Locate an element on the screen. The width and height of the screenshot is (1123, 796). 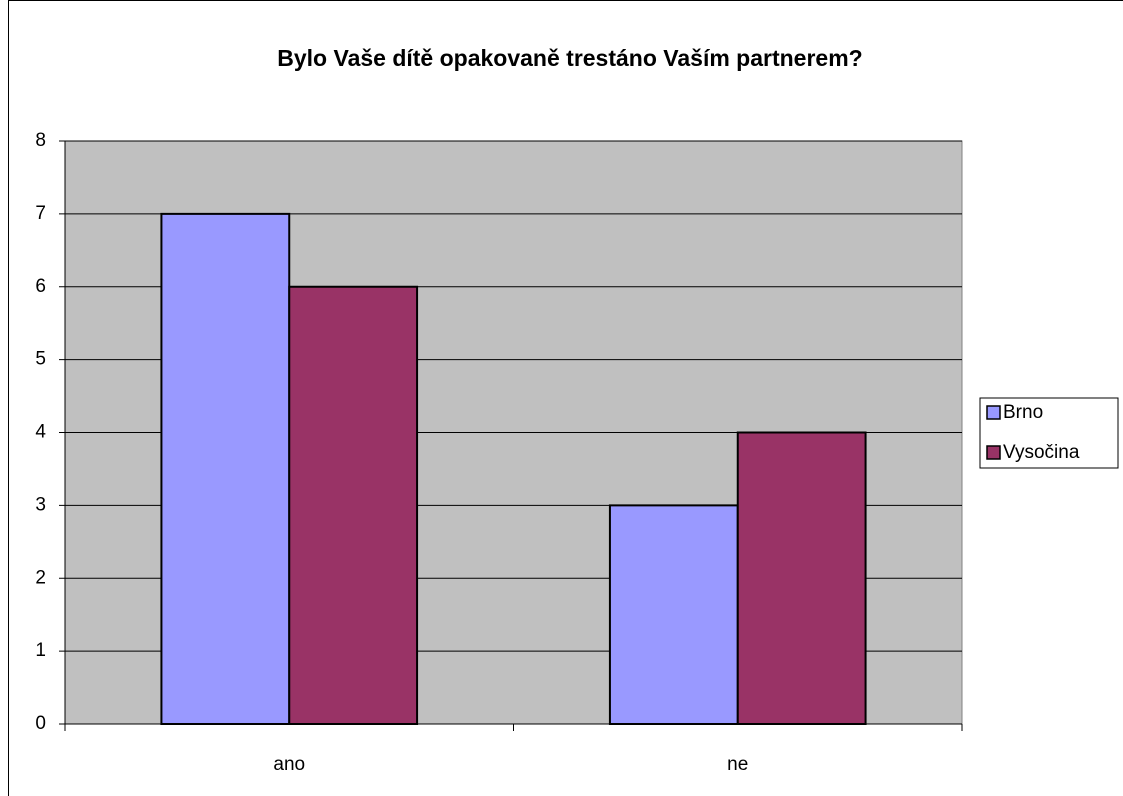
legend-label: Vysočina is located at coordinates (1041, 452).